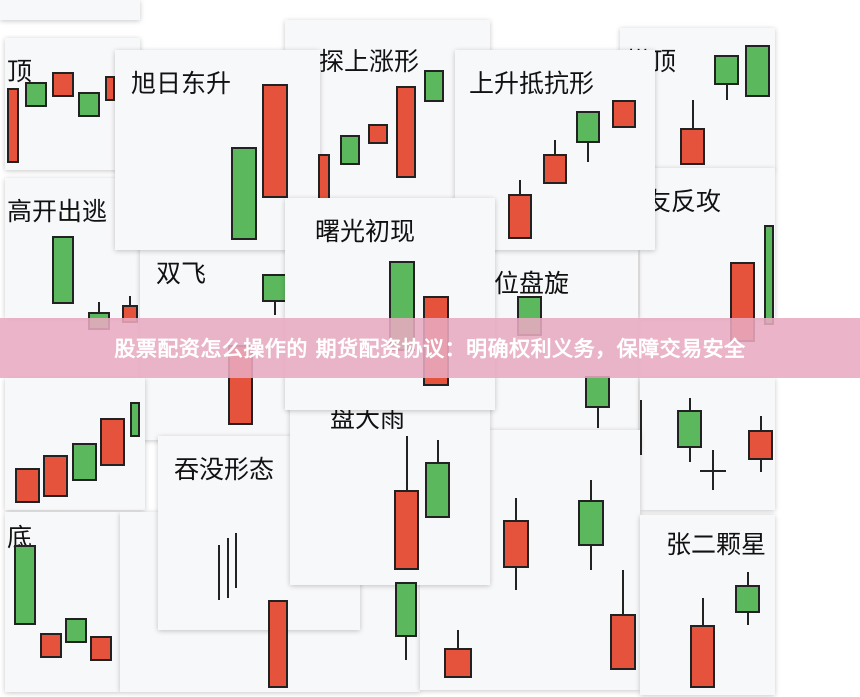 Image resolution: width=860 pixels, height=697 pixels. Describe the element at coordinates (365, 231) in the screenshot. I see `card-title: 曙光初现` at that location.